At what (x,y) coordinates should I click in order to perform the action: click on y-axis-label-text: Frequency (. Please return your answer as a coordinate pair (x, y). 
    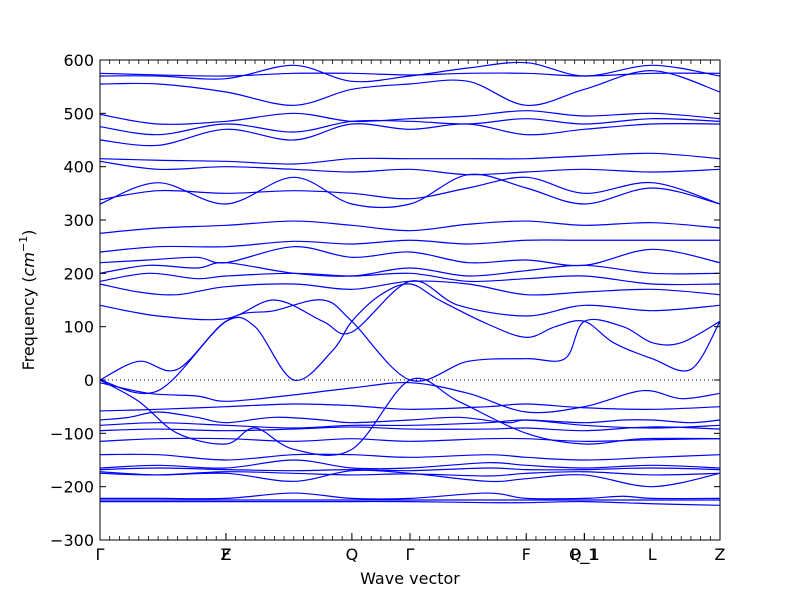
    Looking at the image, I should click on (28, 323).